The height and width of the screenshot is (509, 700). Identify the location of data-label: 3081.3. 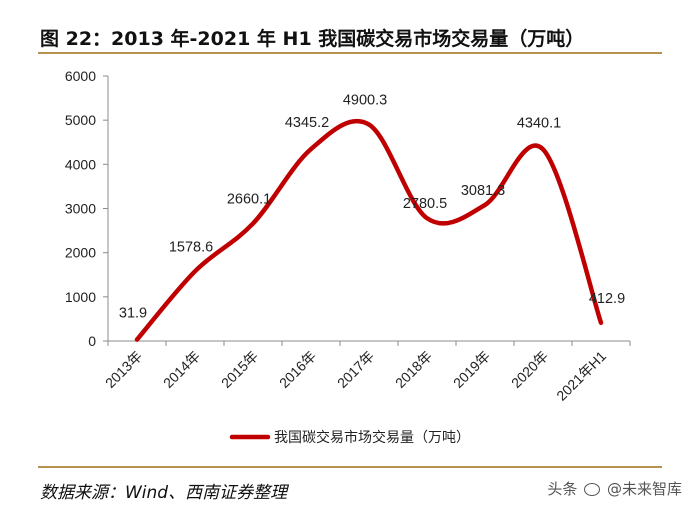
(483, 191).